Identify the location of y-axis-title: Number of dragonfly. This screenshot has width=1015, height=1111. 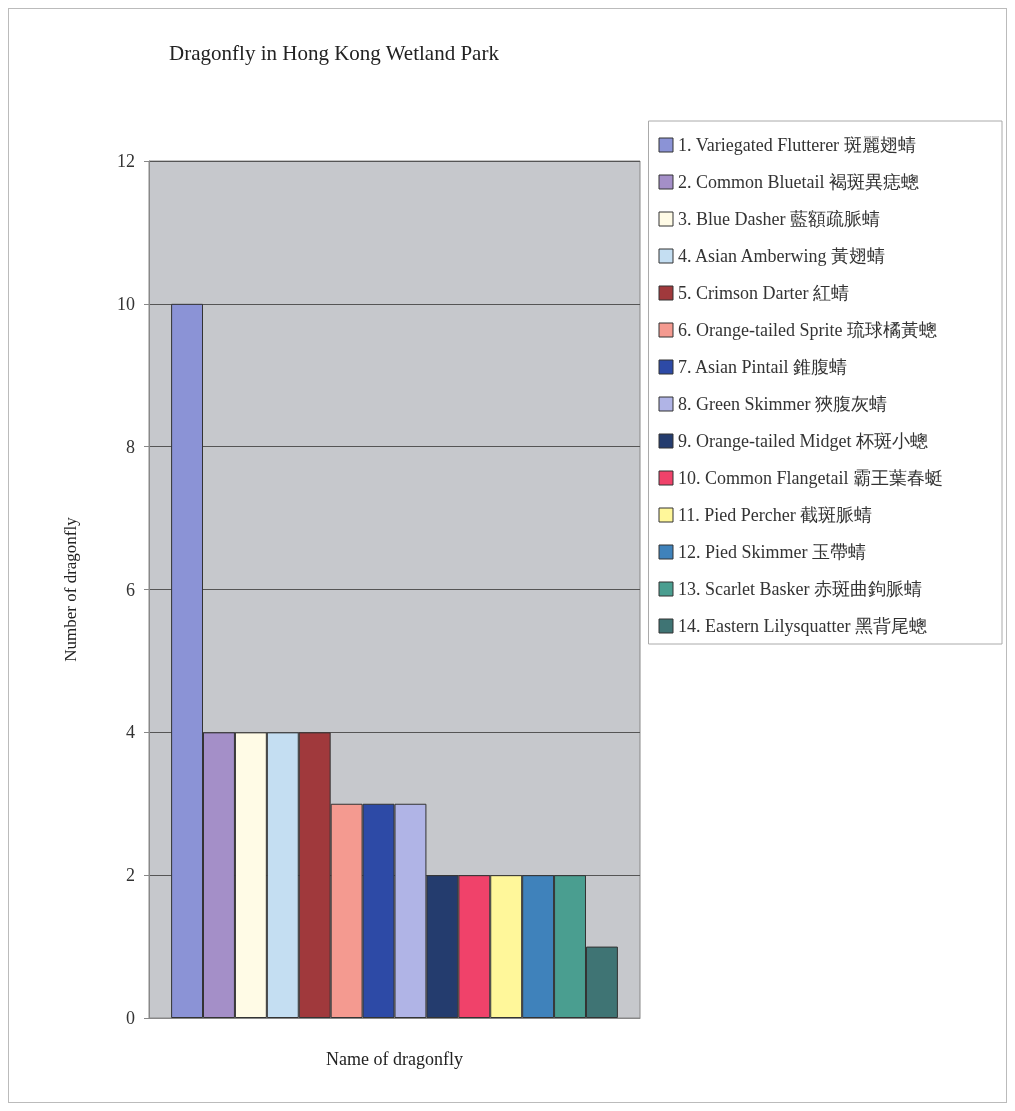
(70, 589).